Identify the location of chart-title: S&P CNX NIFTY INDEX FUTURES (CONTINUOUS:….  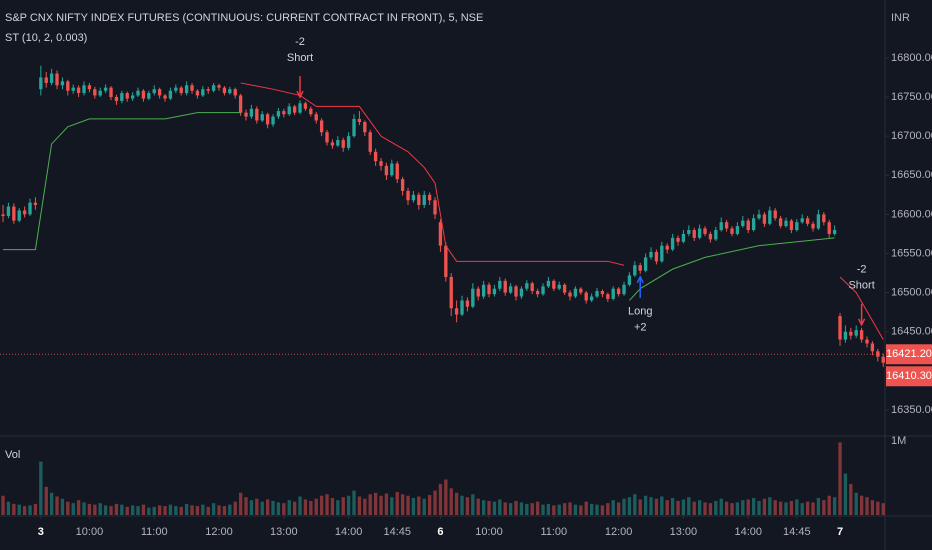
(244, 18).